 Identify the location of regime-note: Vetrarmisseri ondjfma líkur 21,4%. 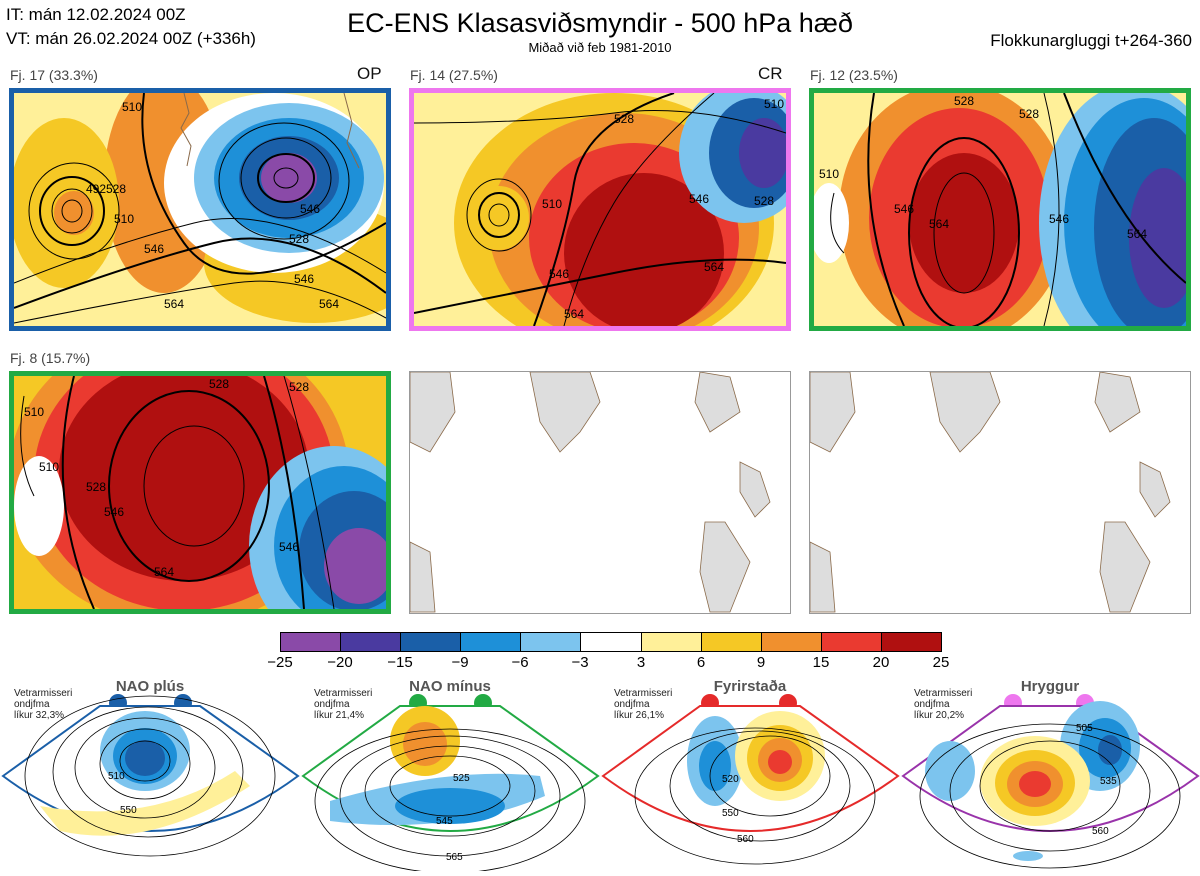
(343, 704).